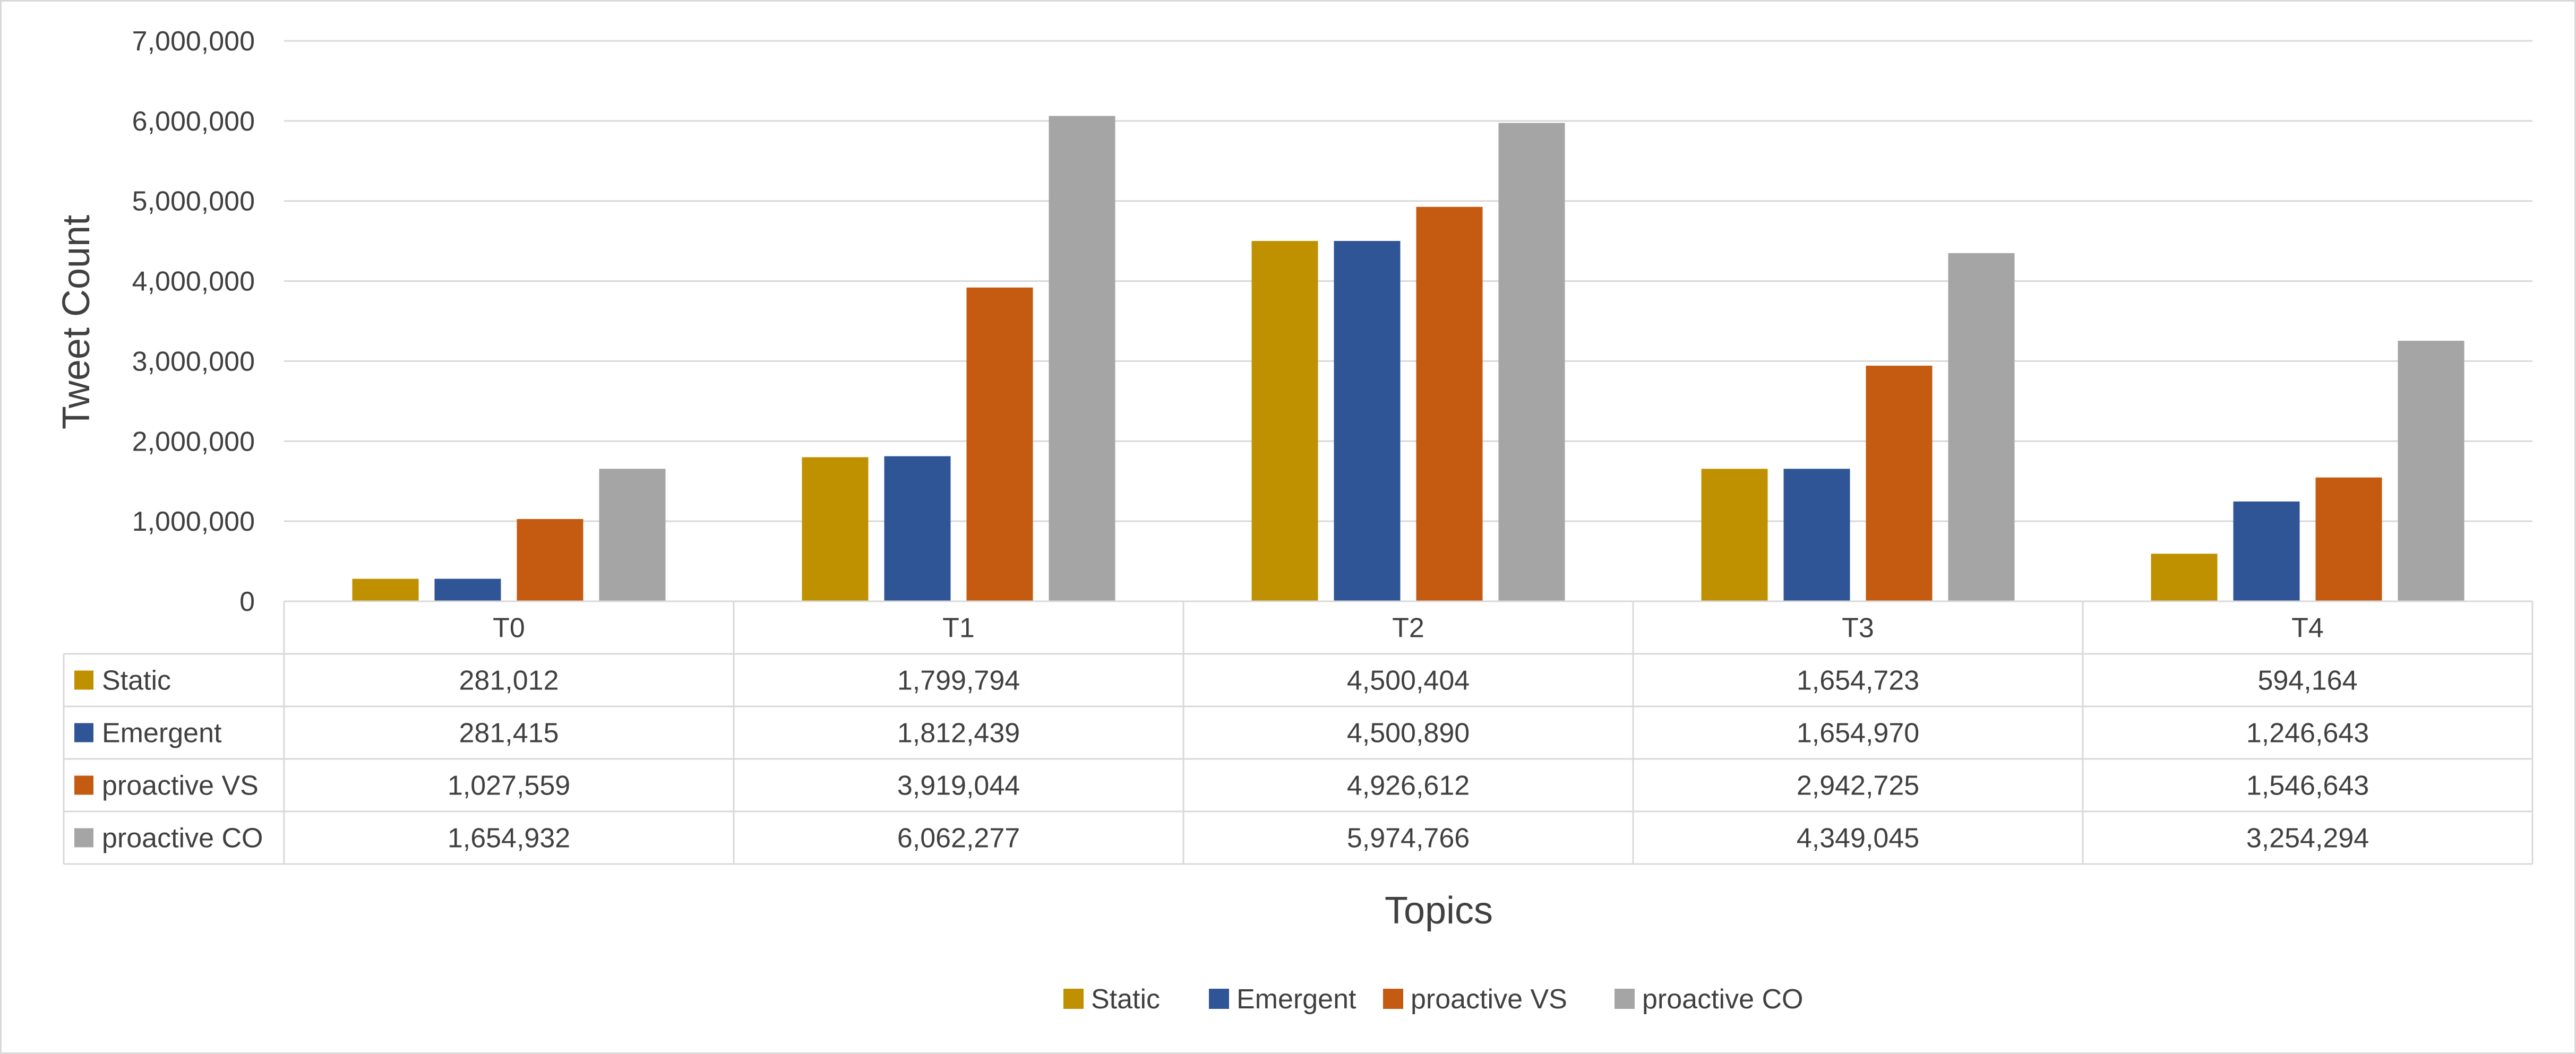 The width and height of the screenshot is (2576, 1054). I want to click on legend: Static Emergent proactive VS proactive CO, so click(1433, 999).